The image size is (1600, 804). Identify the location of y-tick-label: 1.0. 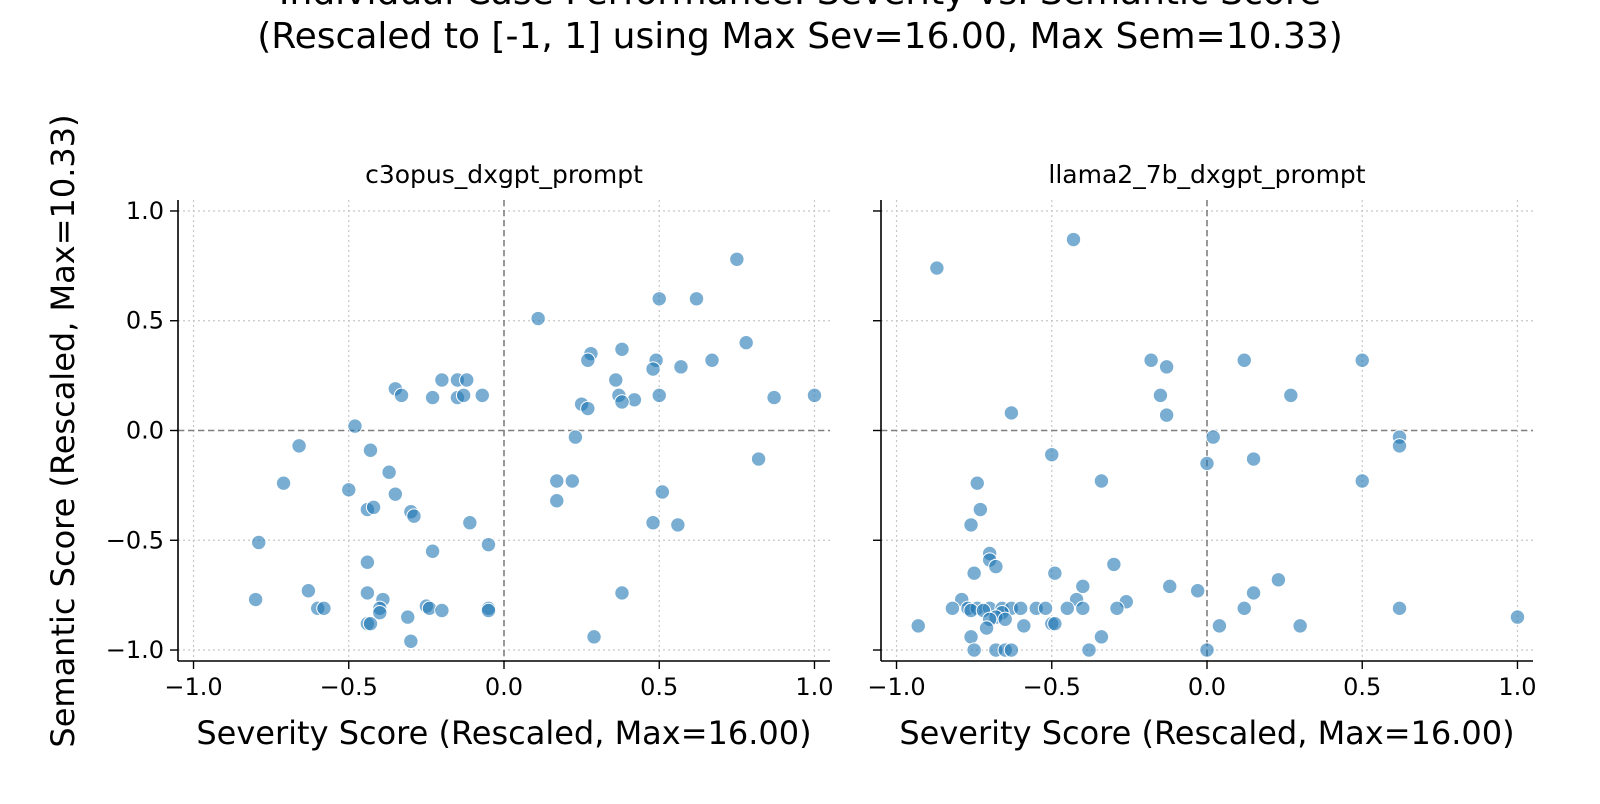
(145, 211).